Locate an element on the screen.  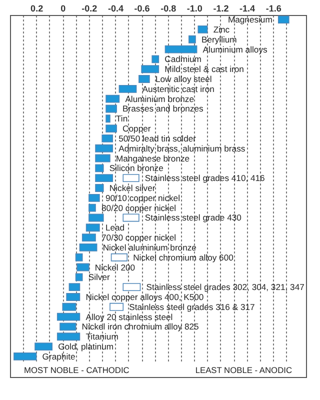
y-tick-label: Mild steel & cast iron is located at coordinates (204, 69).